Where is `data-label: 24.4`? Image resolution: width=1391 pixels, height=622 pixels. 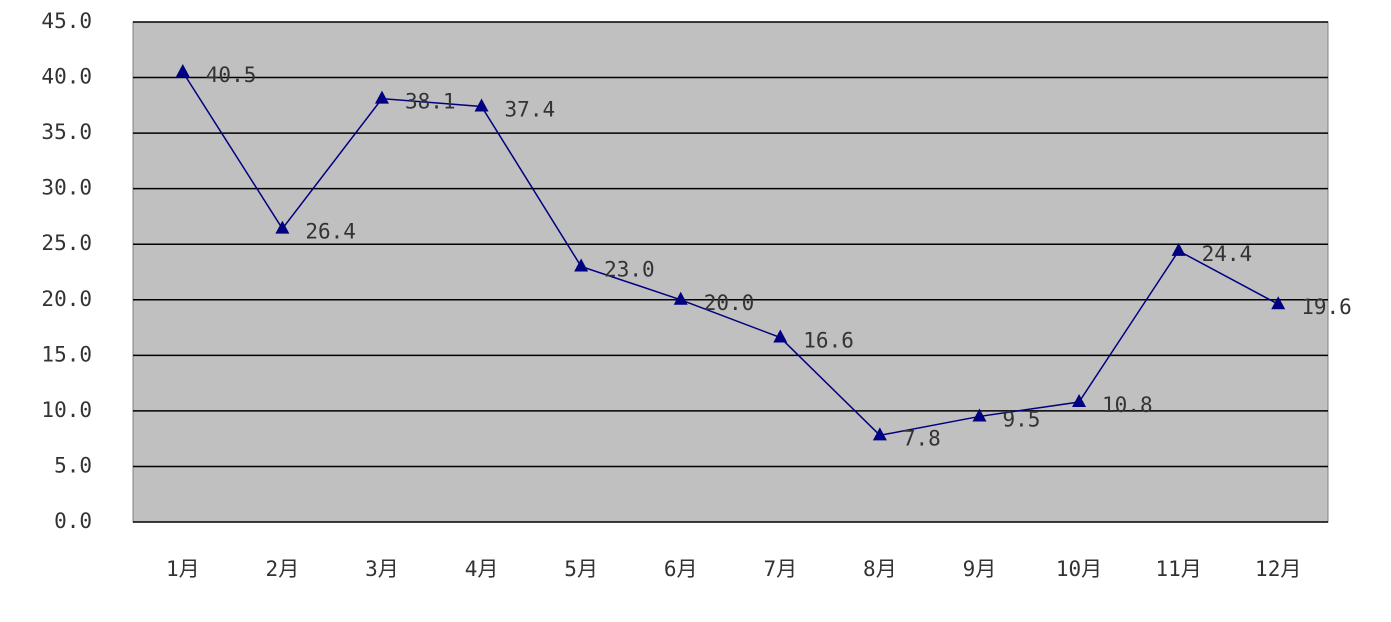 data-label: 24.4 is located at coordinates (1227, 254).